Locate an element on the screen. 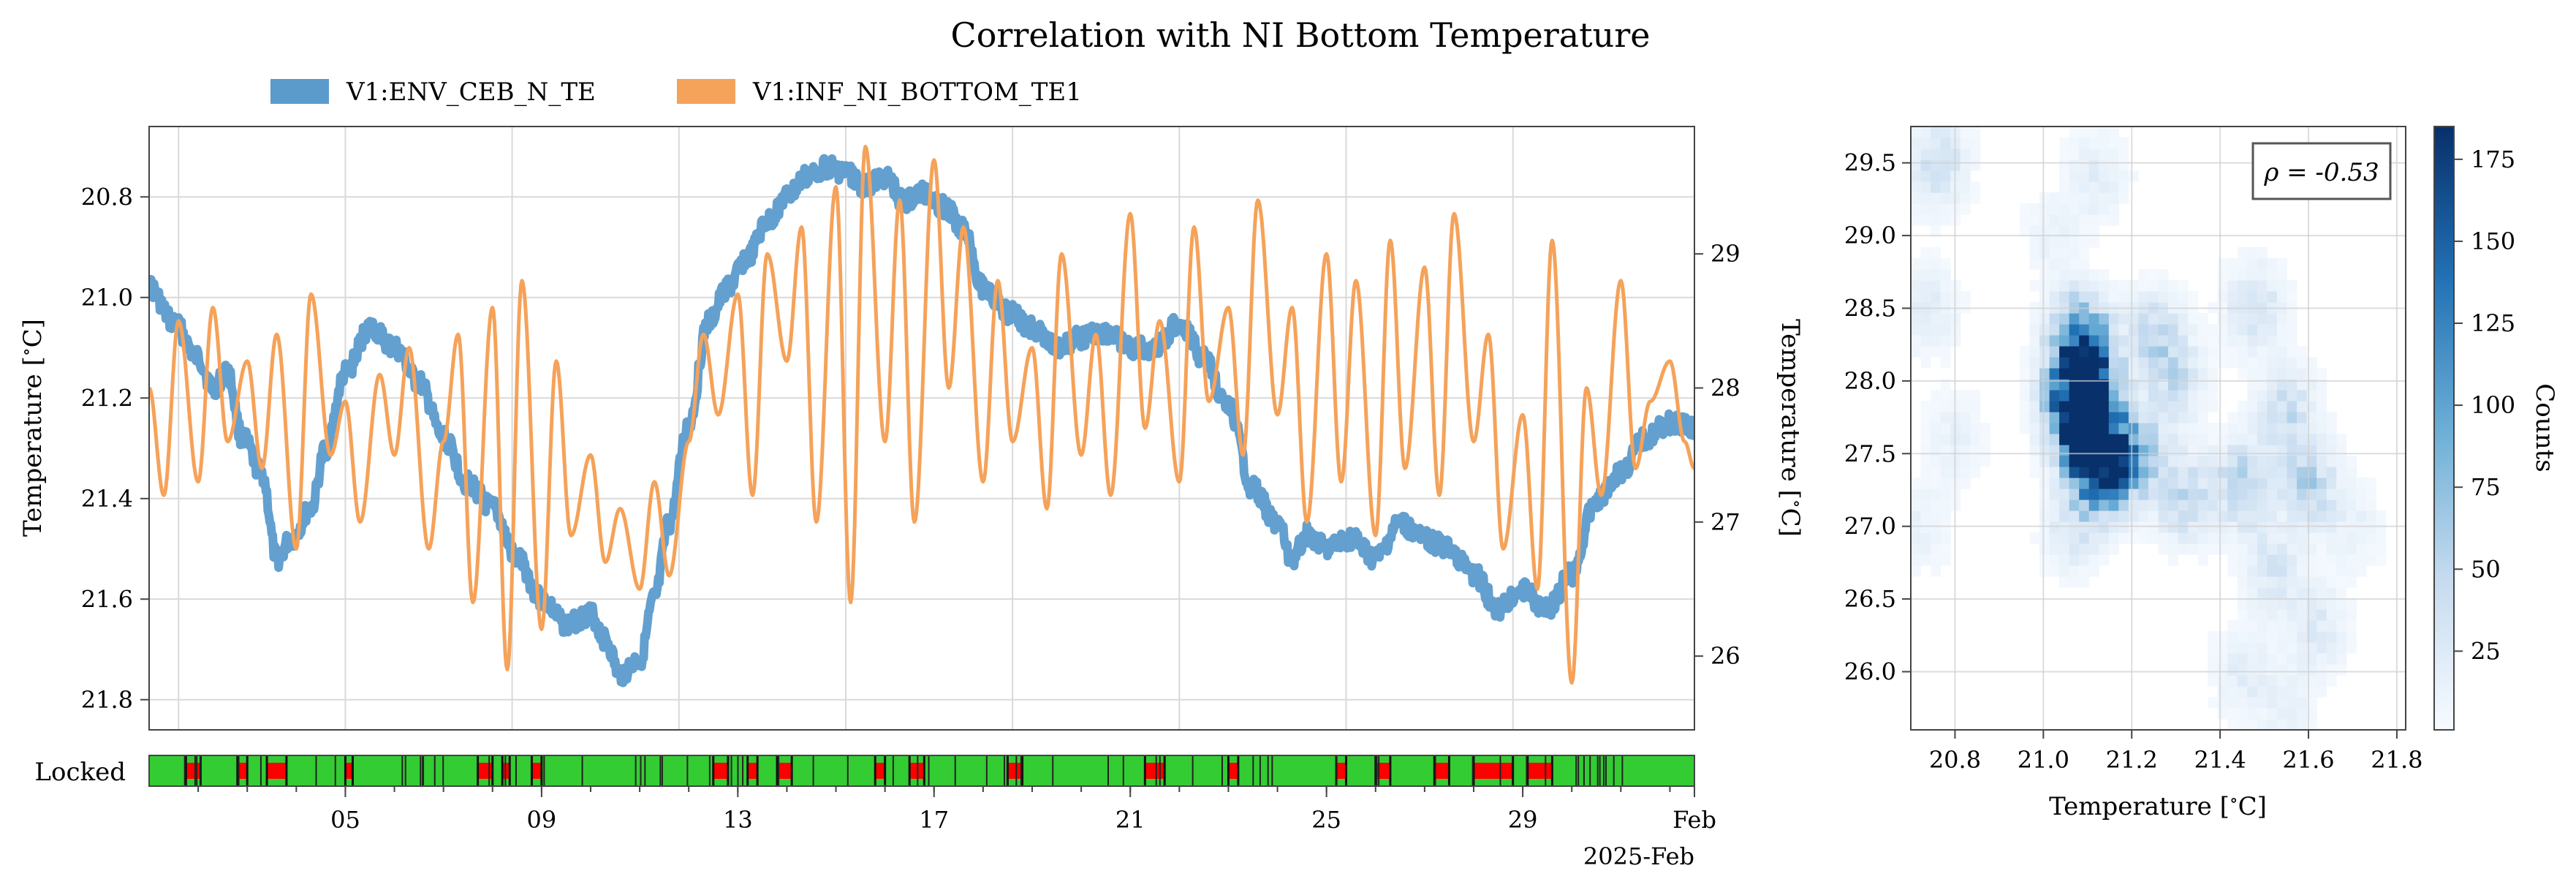 The image size is (2576, 890). colorbar-tick-label: 175 is located at coordinates (2493, 159).